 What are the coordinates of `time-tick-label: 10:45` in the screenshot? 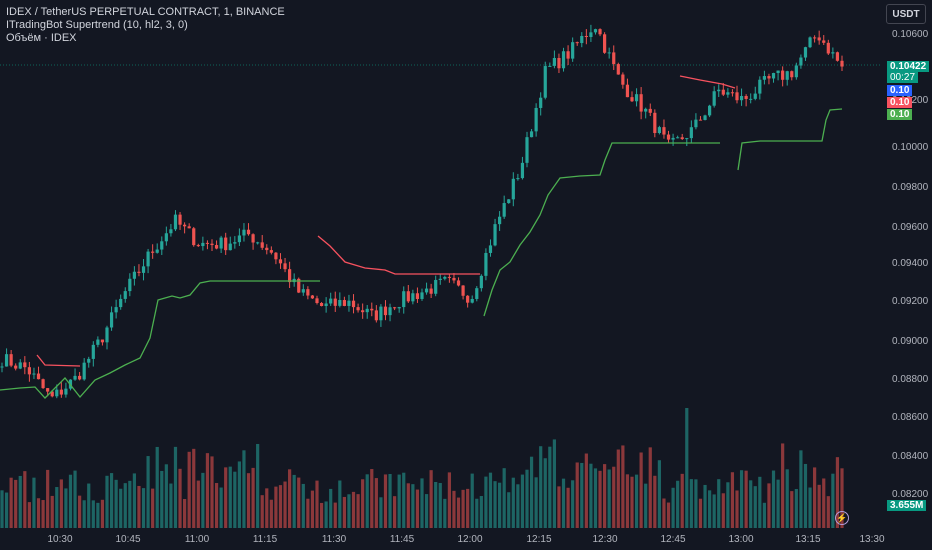 It's located at (127, 539).